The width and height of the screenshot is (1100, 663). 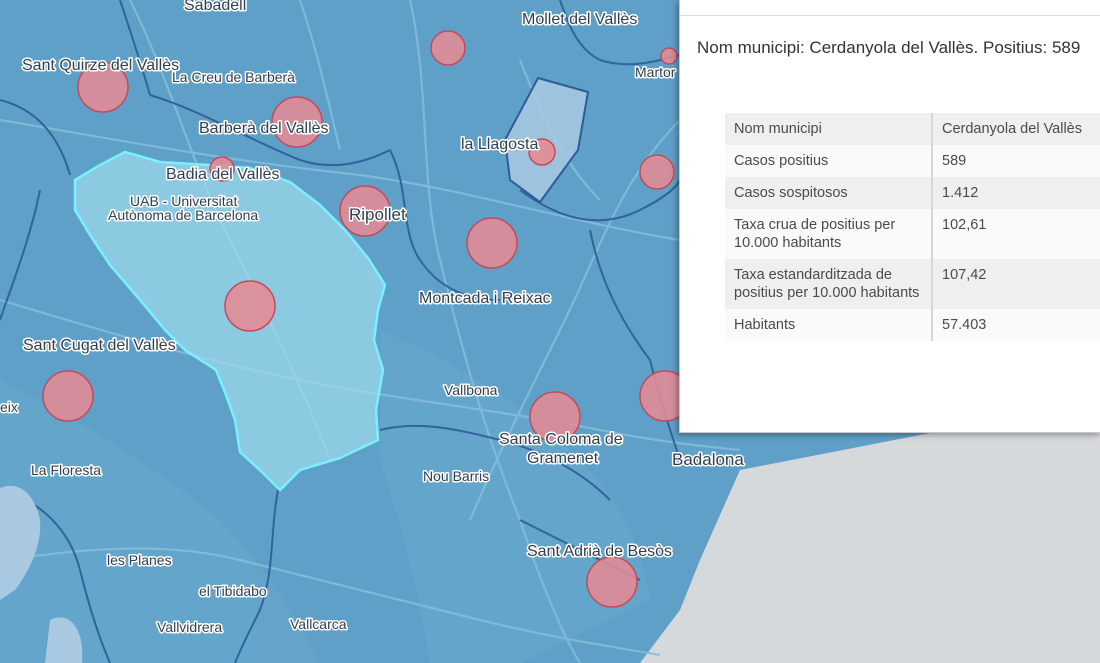 I want to click on table-row: Nom municipi Cerdanyola del Vallès, so click(x=912, y=129).